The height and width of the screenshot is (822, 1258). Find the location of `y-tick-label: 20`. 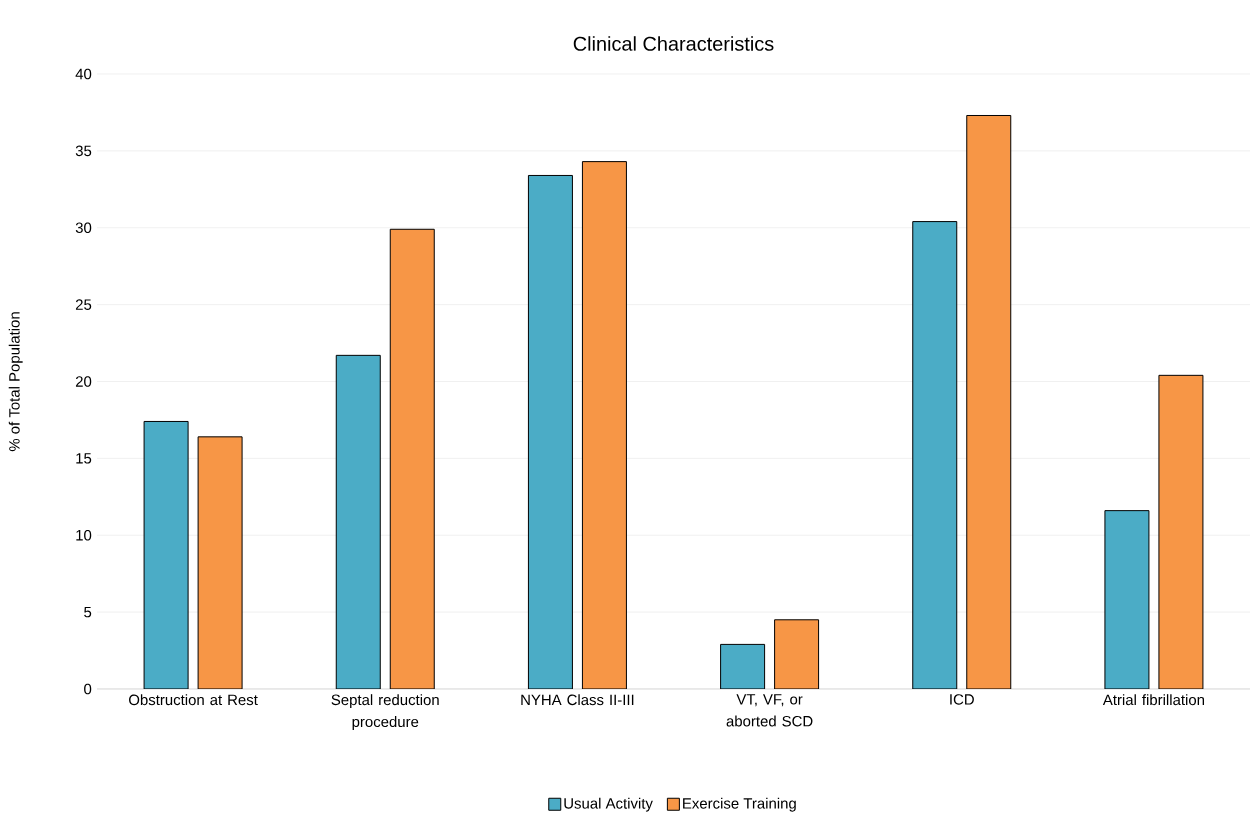

y-tick-label: 20 is located at coordinates (83, 381).